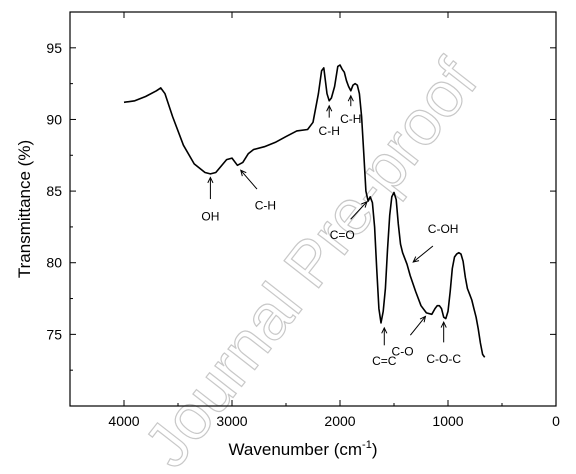 The height and width of the screenshot is (474, 576). What do you see at coordinates (349, 221) in the screenshot?
I see `annotation: C=O` at bounding box center [349, 221].